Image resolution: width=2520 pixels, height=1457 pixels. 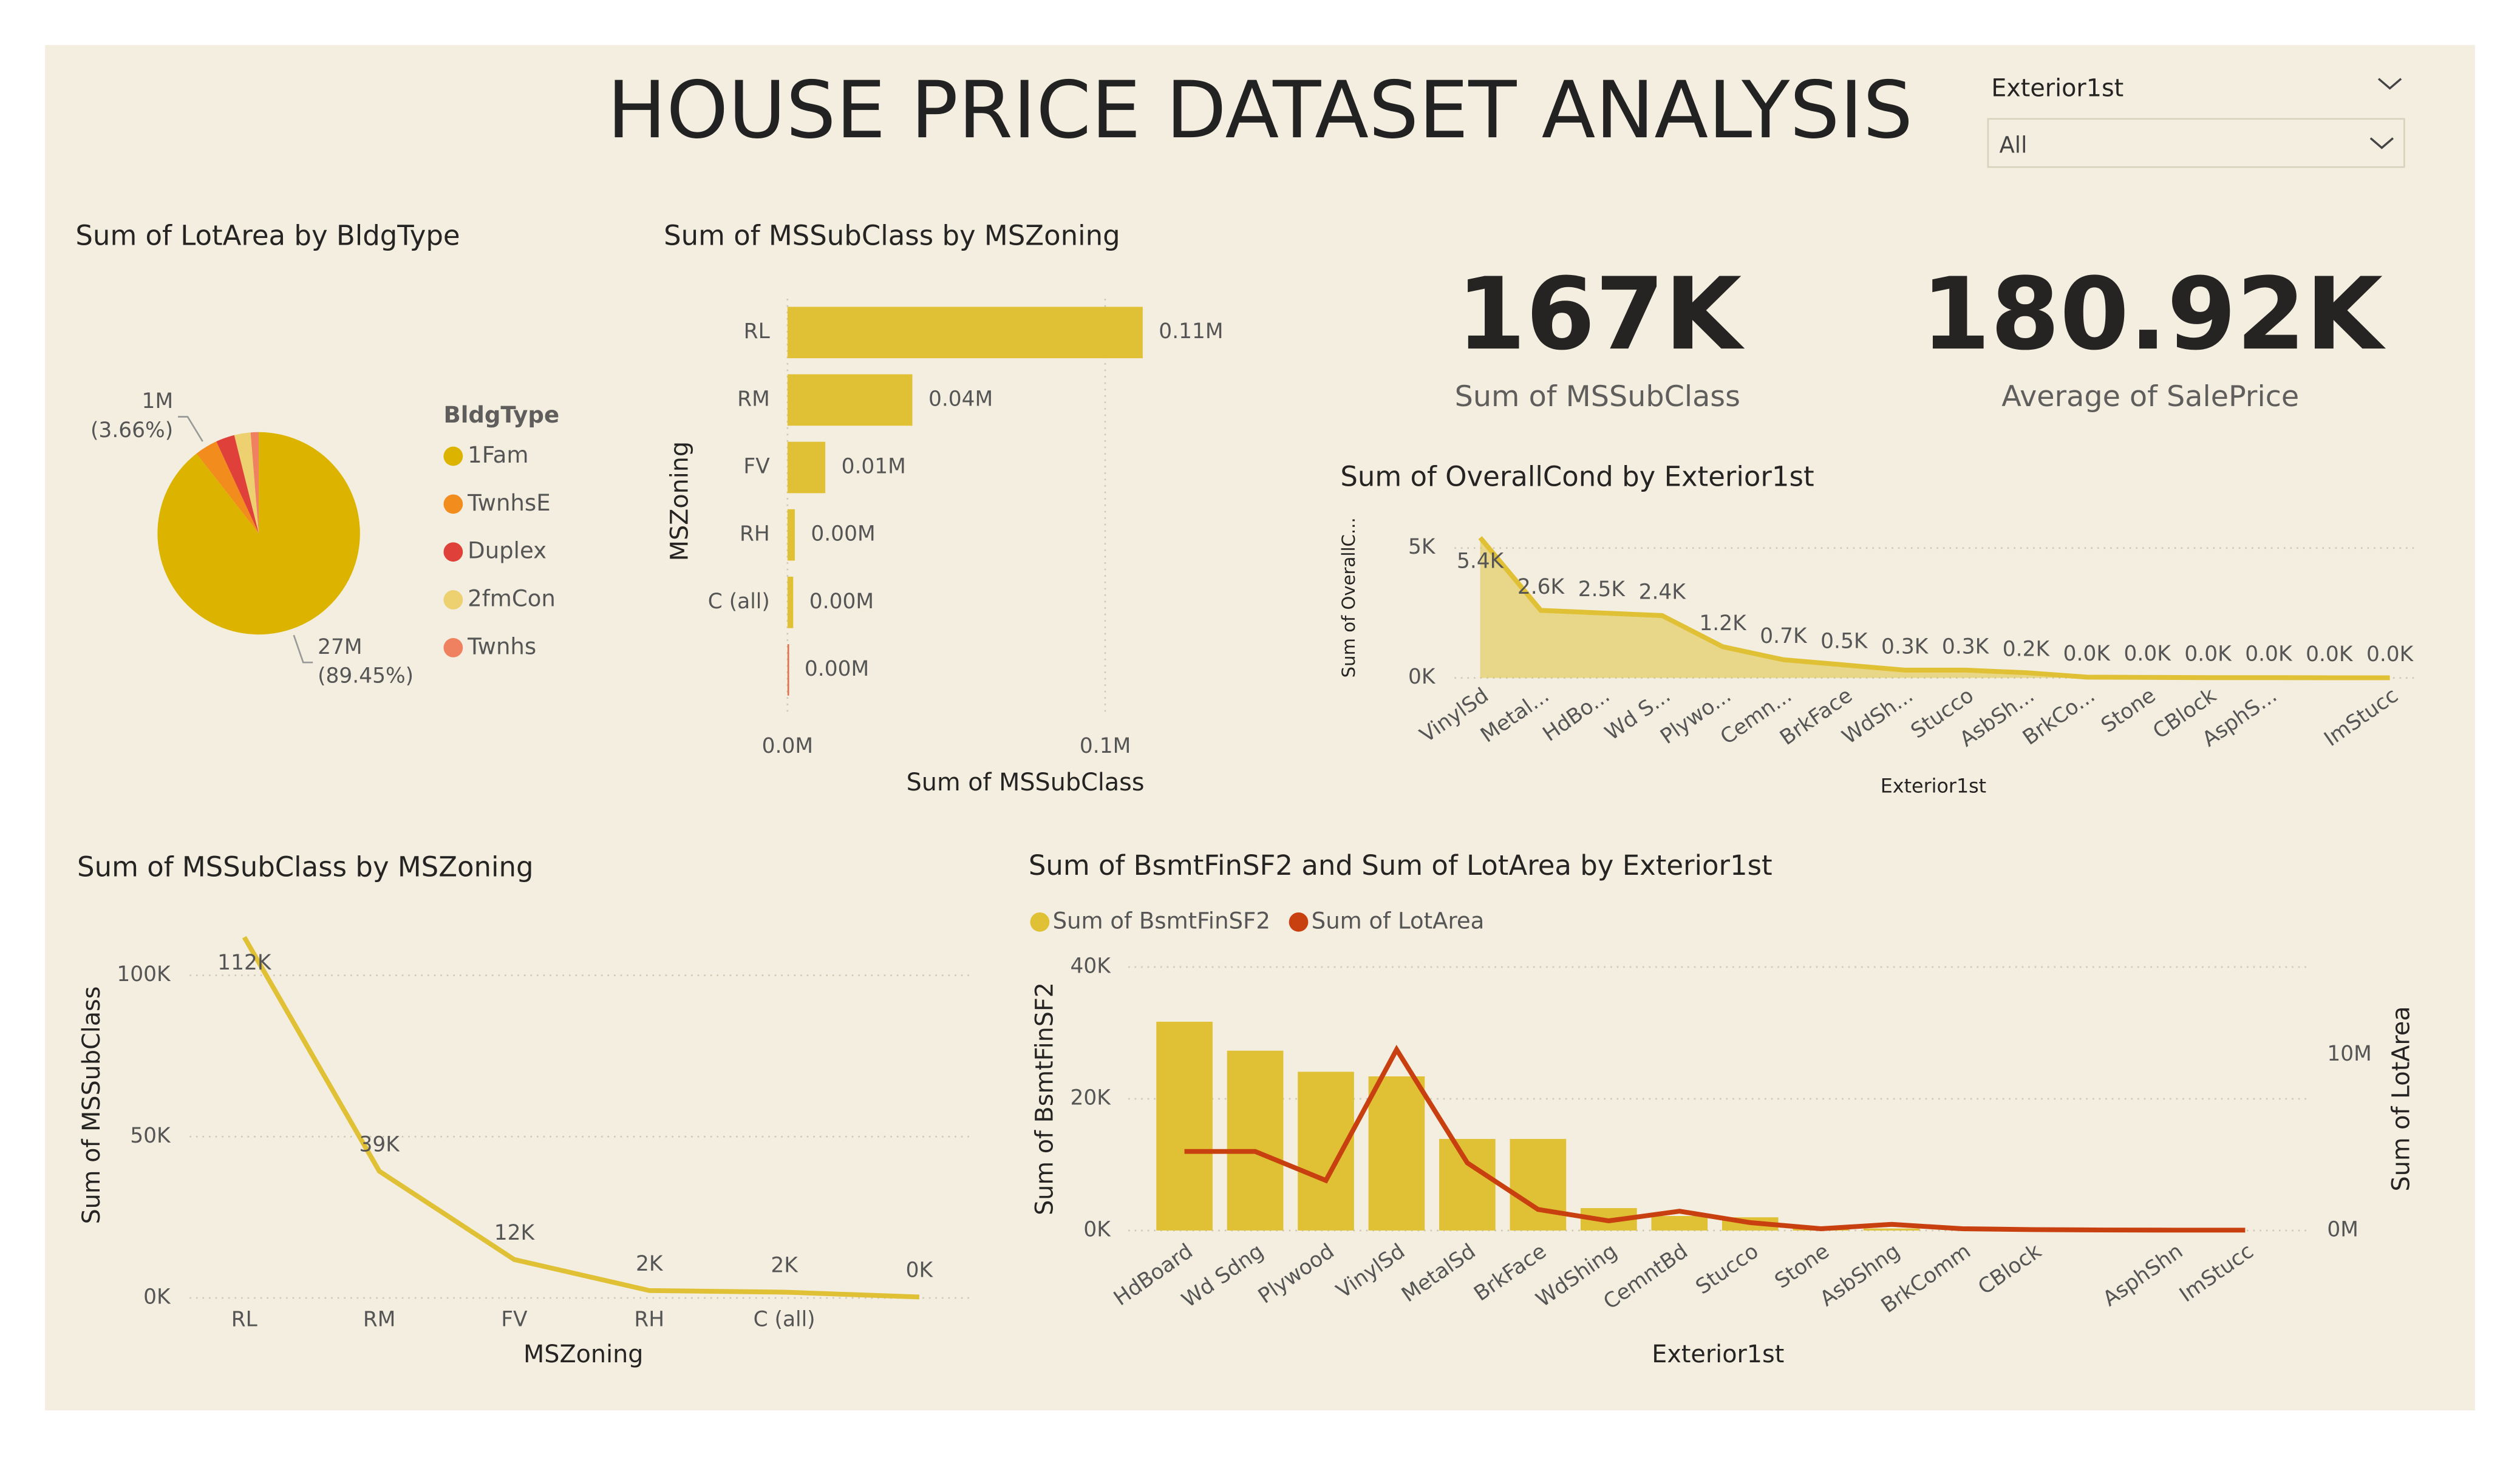 I want to click on card-label: Average of SalePrice, so click(x=2150, y=396).